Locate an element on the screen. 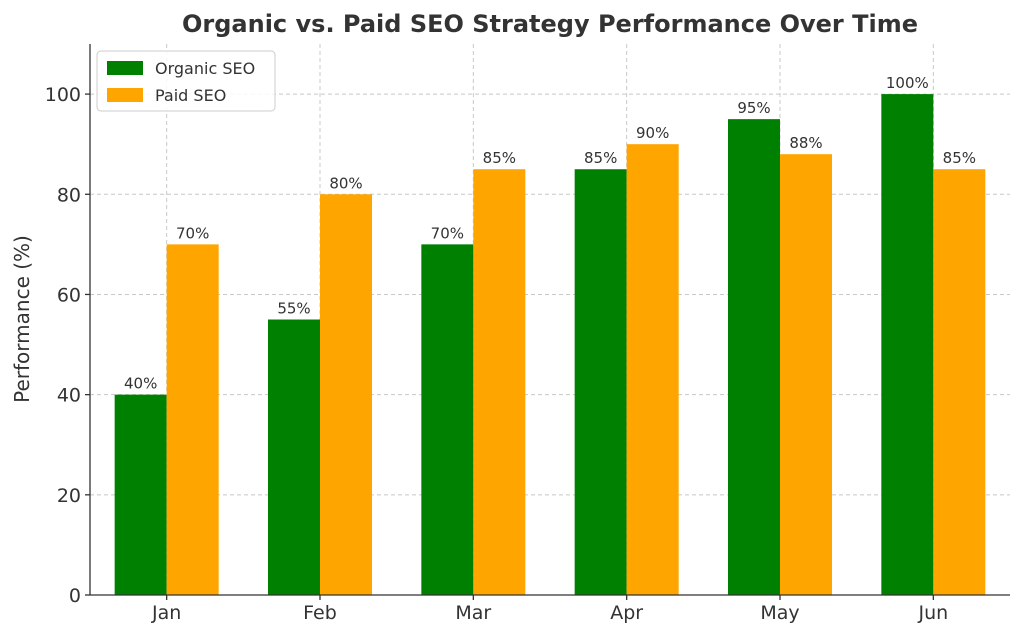 The width and height of the screenshot is (1024, 635). y-tick-label: 100 is located at coordinates (63, 95).